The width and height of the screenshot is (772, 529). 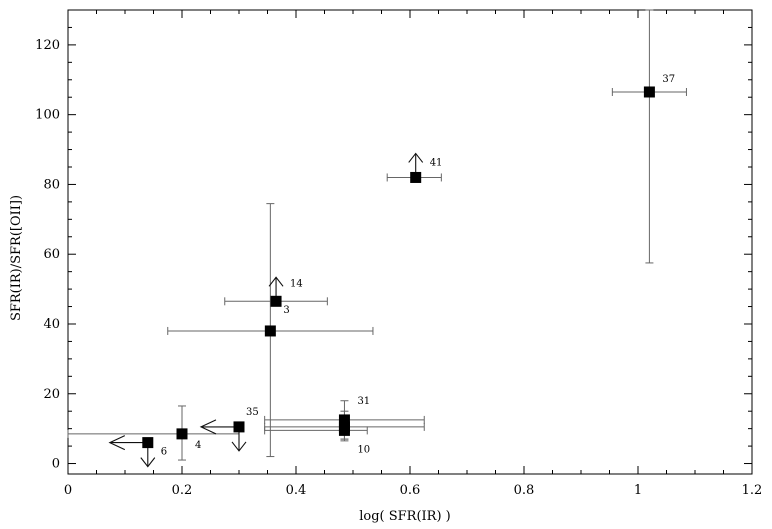 What do you see at coordinates (51, 254) in the screenshot?
I see `y-tick-label: 60` at bounding box center [51, 254].